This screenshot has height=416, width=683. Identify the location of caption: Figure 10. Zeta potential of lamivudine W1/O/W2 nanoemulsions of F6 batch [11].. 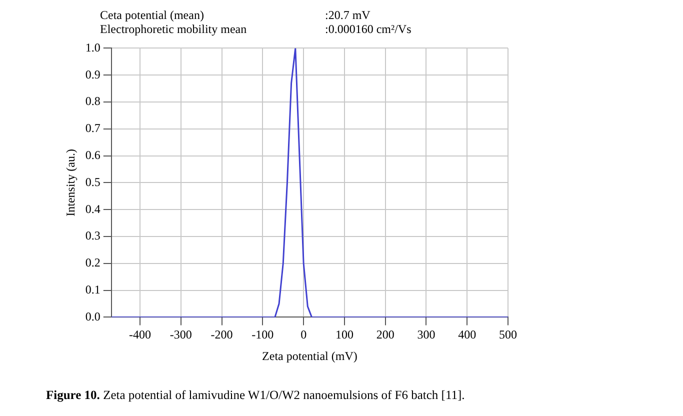
(255, 395).